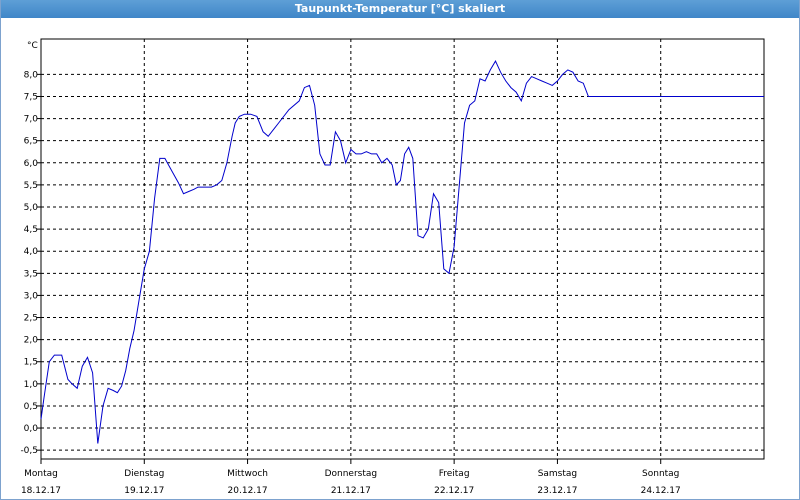  I want to click on x-date-label: 21.12.17, so click(351, 491).